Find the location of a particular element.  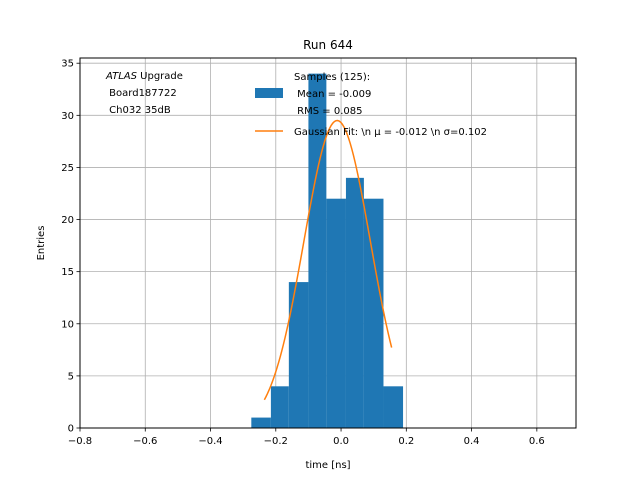

annotation-line-1: ATLAS Upgrade is located at coordinates (144, 76).